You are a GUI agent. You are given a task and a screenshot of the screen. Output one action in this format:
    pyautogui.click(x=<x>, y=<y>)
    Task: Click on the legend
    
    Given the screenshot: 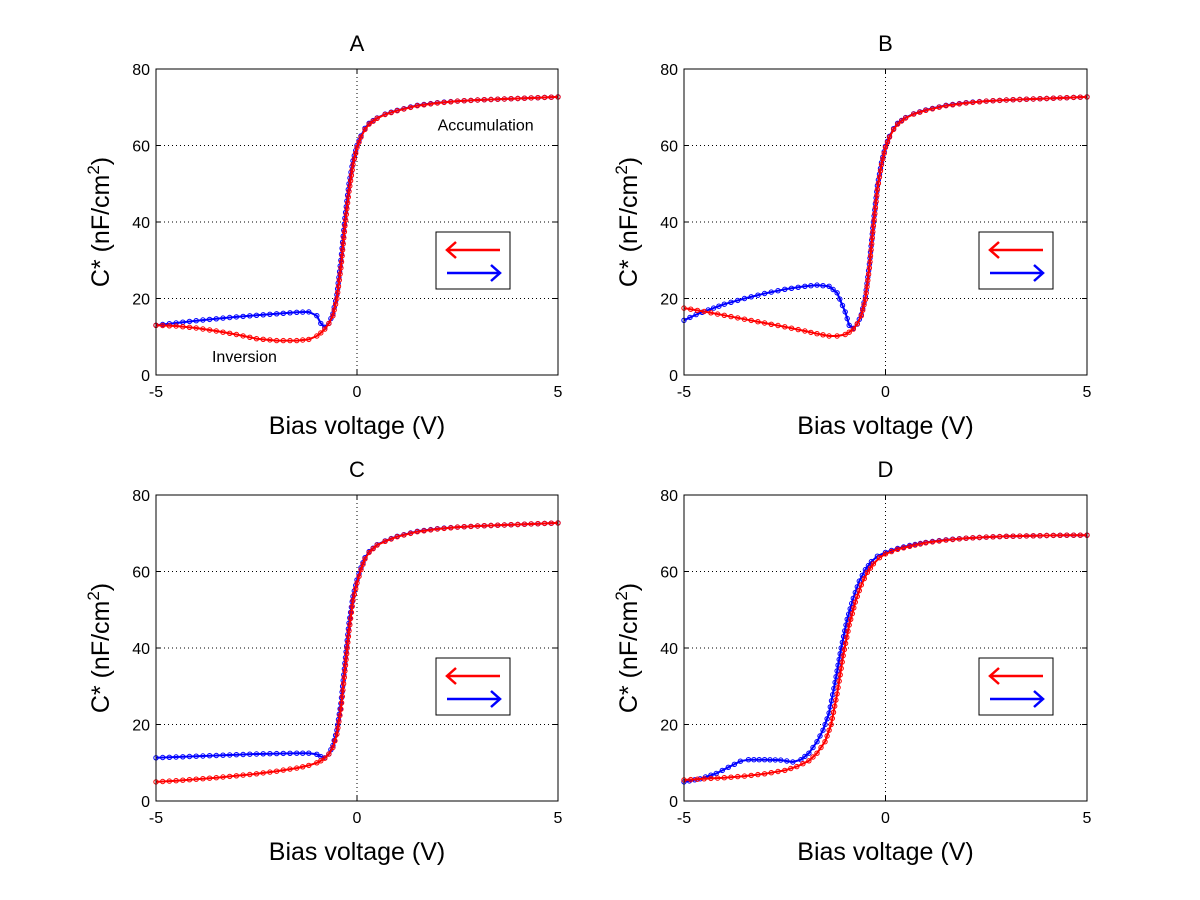 What is the action you would take?
    pyautogui.click(x=473, y=260)
    